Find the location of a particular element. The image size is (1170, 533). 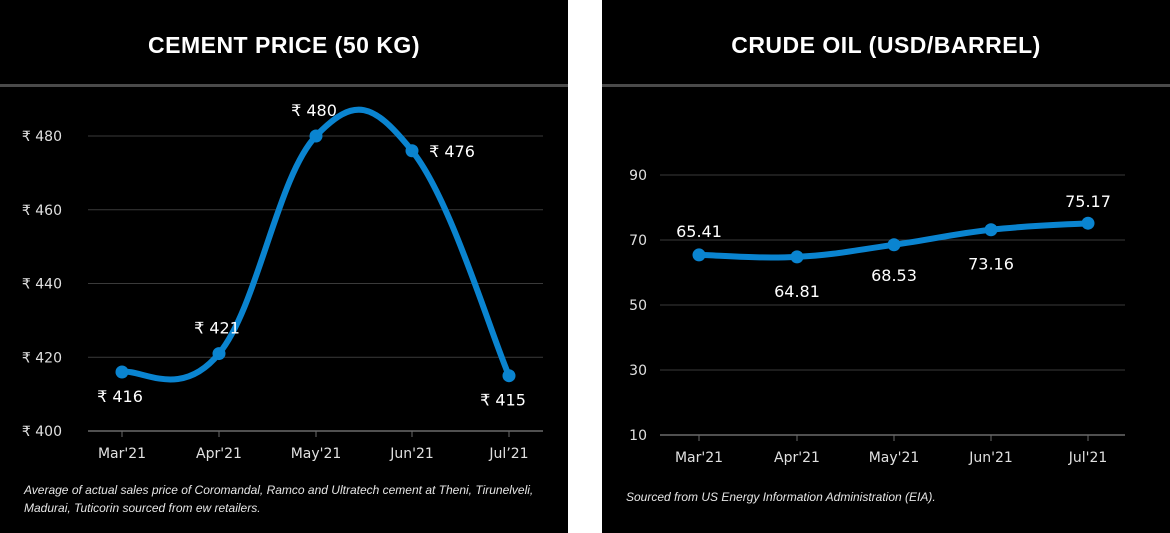

x-tick-label: Jul'21 is located at coordinates (1088, 458).